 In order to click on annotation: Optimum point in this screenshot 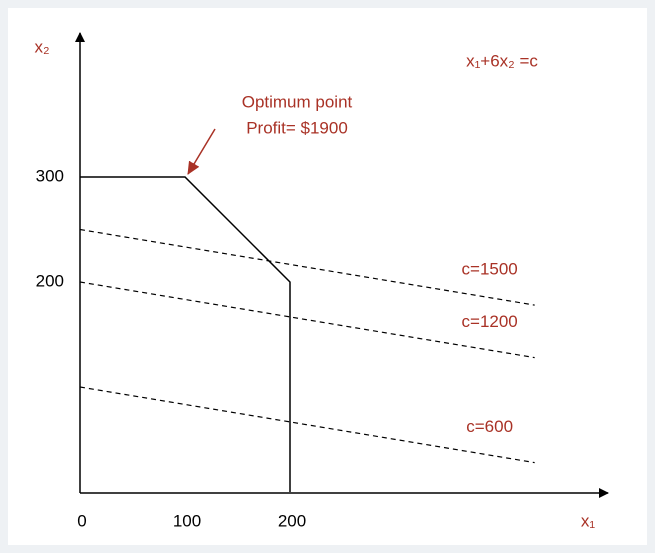, I will do `click(297, 101)`.